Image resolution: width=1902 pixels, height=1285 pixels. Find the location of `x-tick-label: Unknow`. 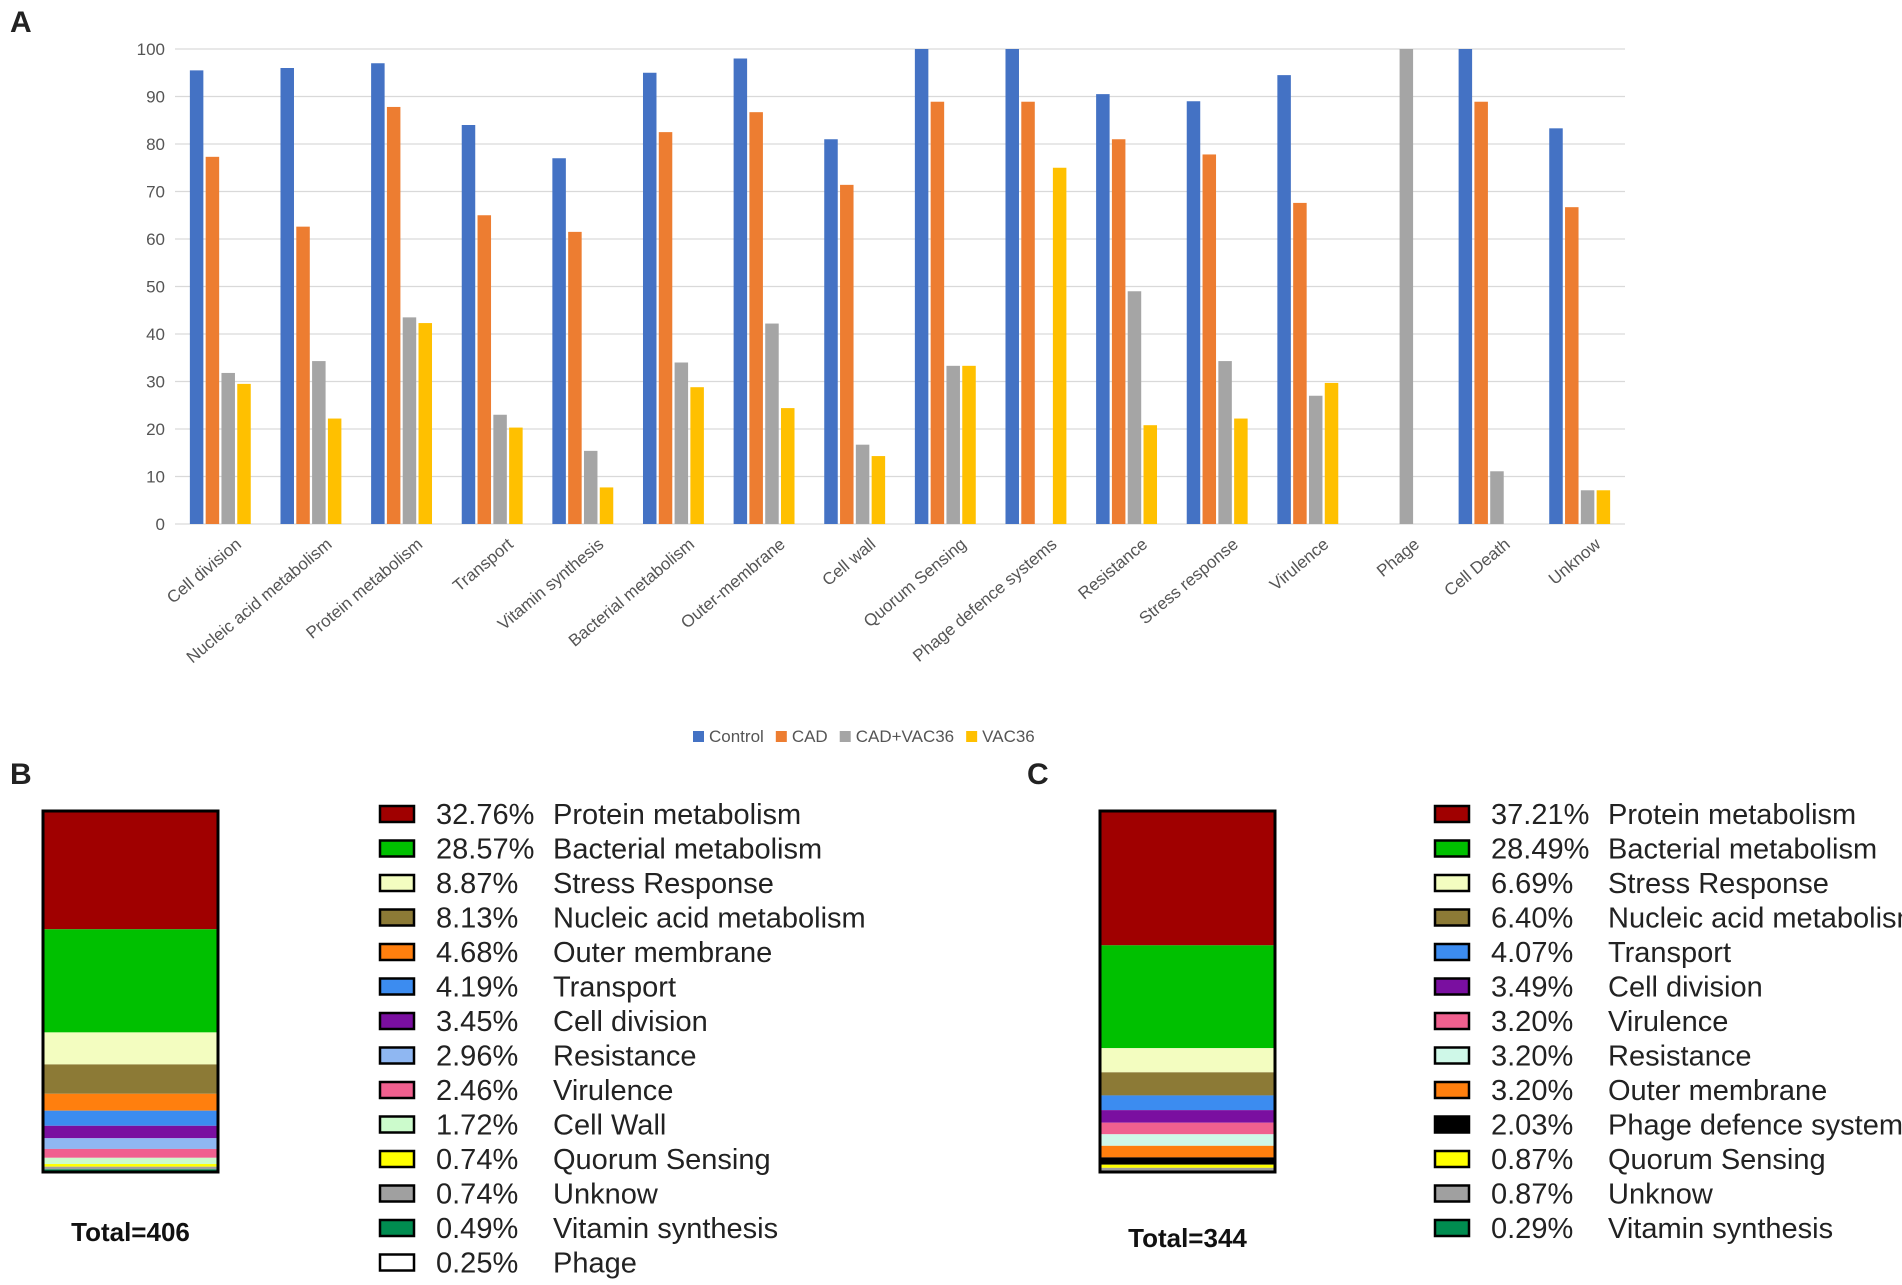

x-tick-label: Unknow is located at coordinates (1575, 561).